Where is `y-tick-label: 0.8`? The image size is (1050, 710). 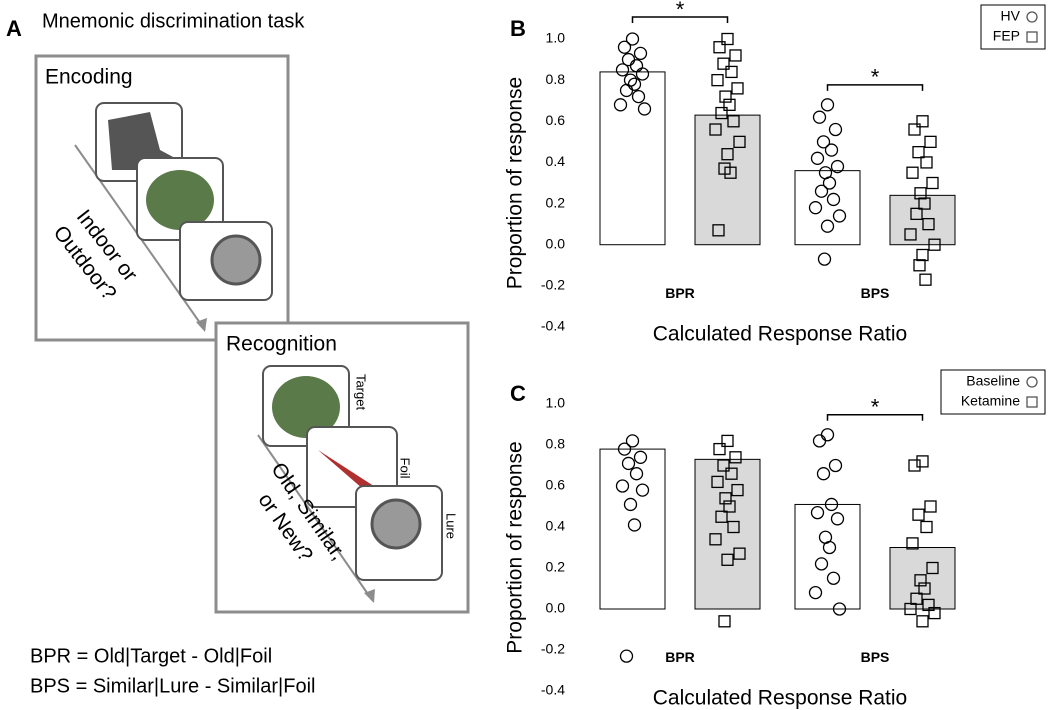
y-tick-label: 0.8 is located at coordinates (556, 444).